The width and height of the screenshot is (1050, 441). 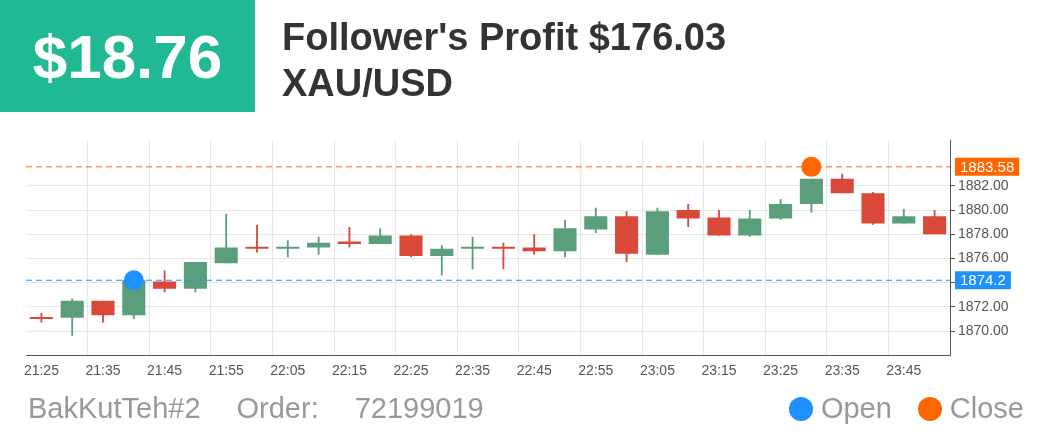 I want to click on y-tick-label: 1870.00, so click(x=983, y=329).